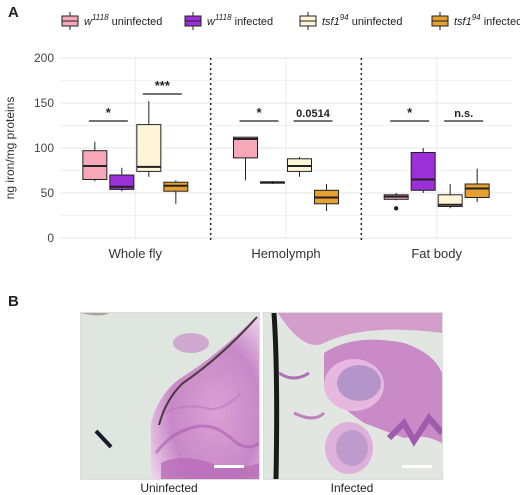  I want to click on significance-label: 0.0514, so click(313, 114).